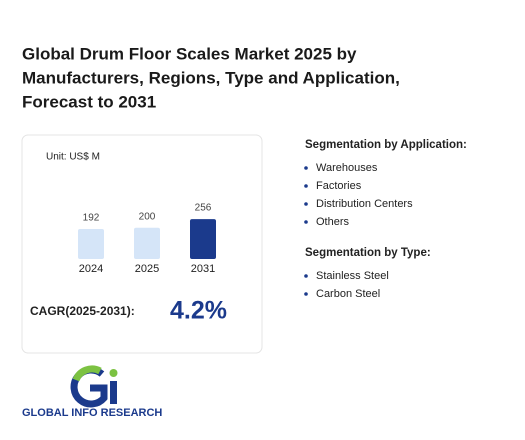  I want to click on value-label: 200, so click(147, 216).